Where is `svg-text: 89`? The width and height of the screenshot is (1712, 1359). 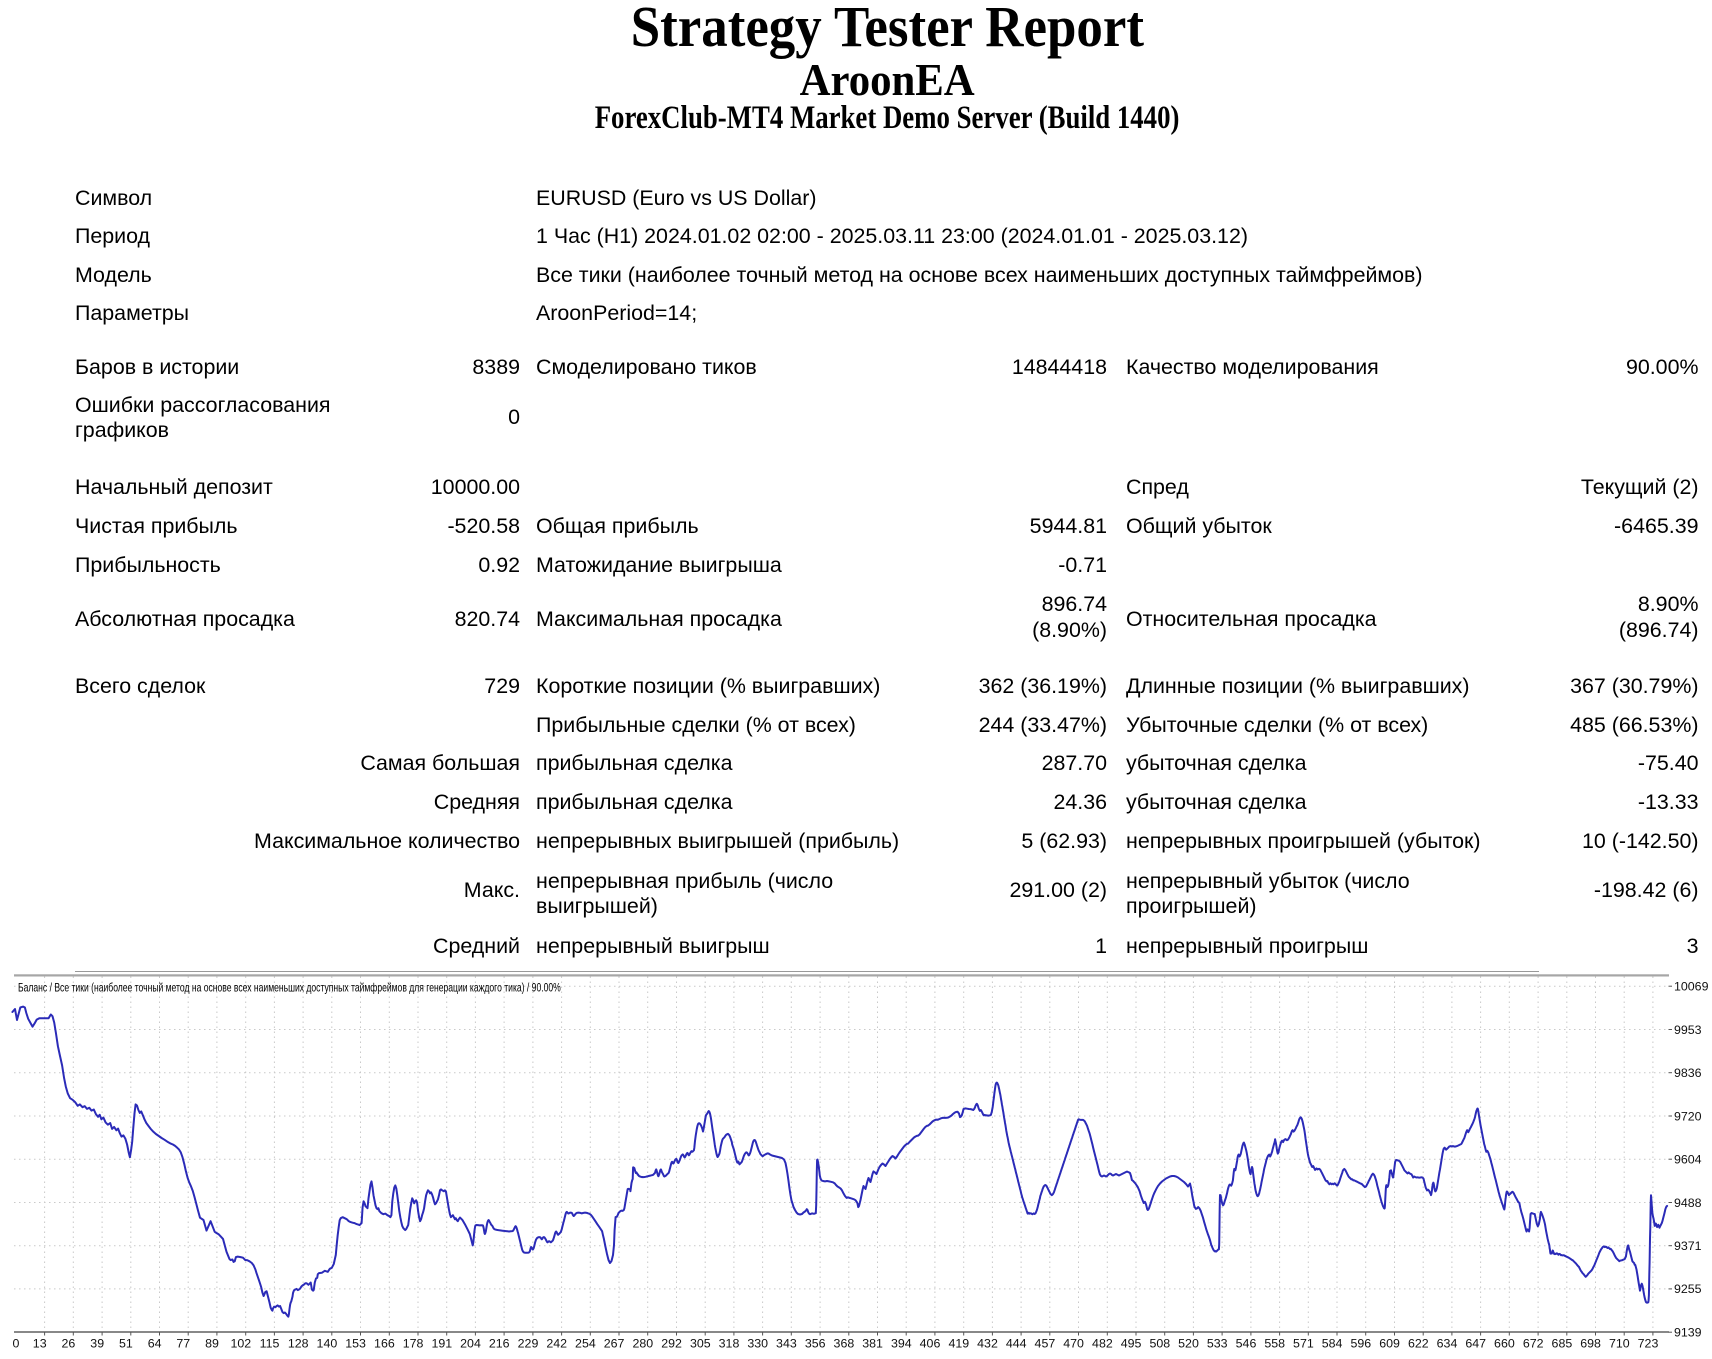 svg-text: 89 is located at coordinates (212, 1344).